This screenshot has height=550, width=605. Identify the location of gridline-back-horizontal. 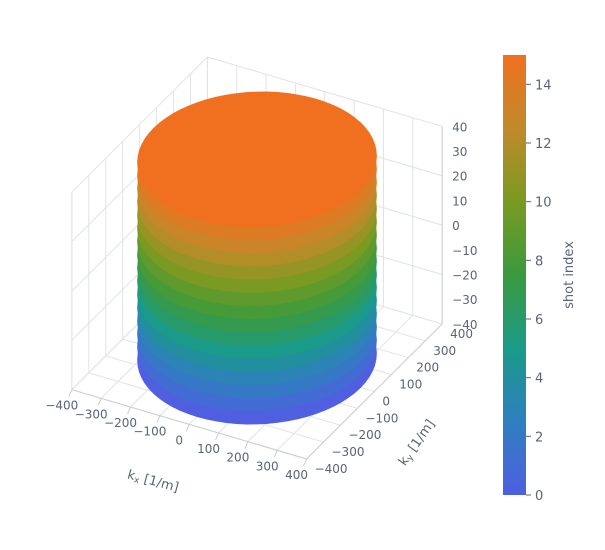
(325, 91).